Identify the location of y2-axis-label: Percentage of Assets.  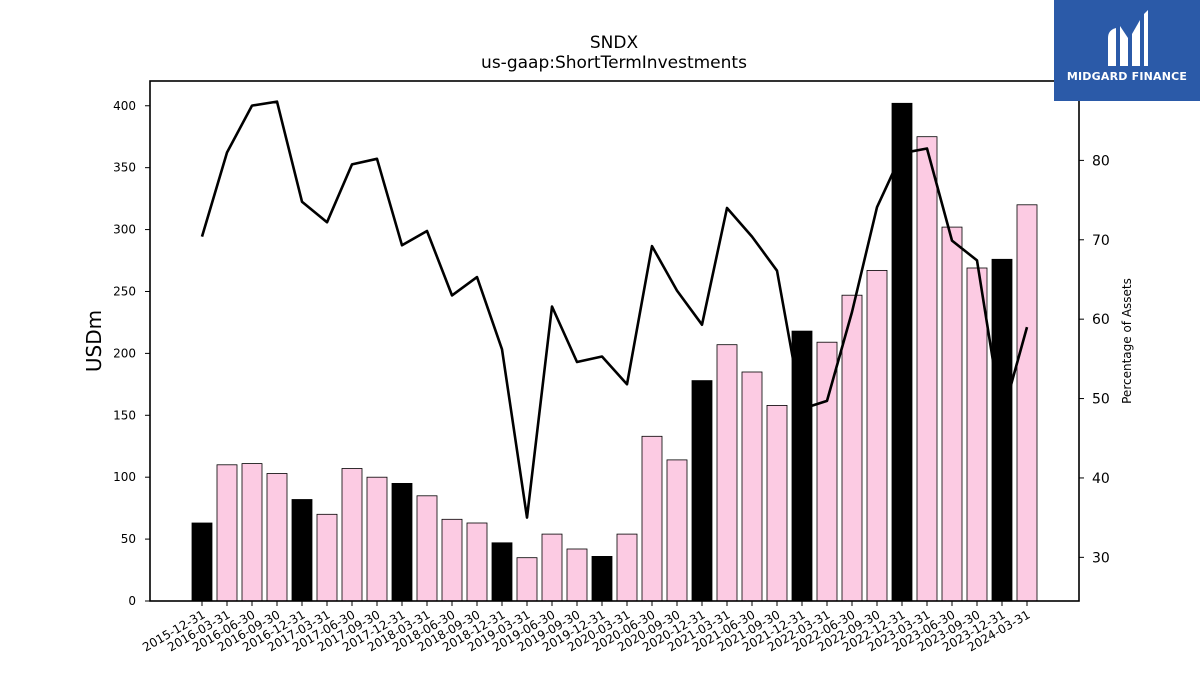
(1127, 341).